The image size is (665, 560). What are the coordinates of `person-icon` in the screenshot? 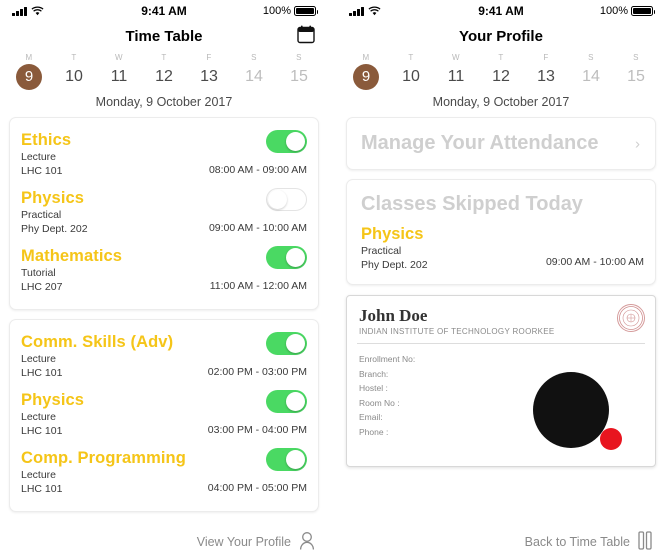 It's located at (307, 542).